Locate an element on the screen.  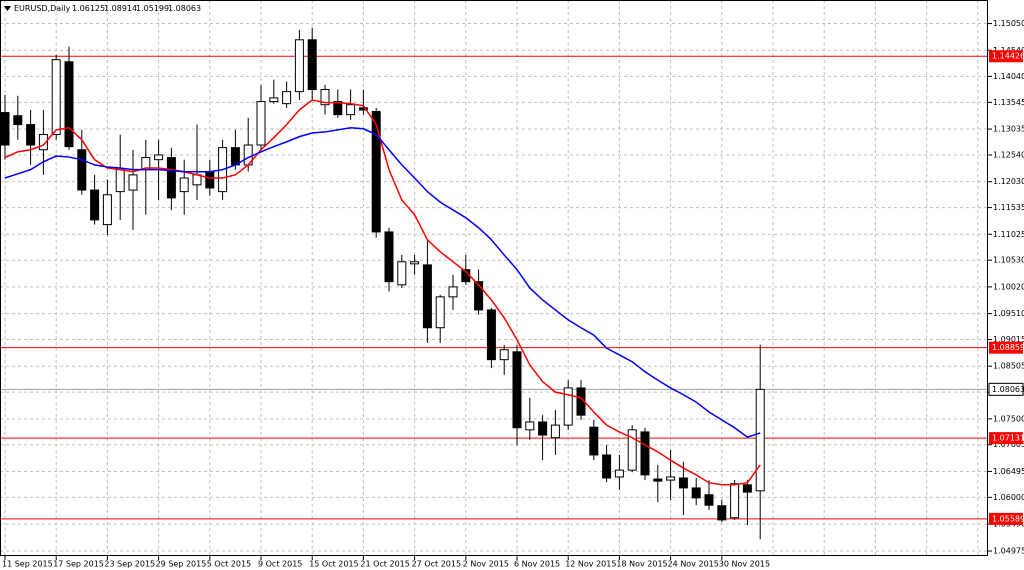
y-tick-label: 1.11025 is located at coordinates (1008, 234).